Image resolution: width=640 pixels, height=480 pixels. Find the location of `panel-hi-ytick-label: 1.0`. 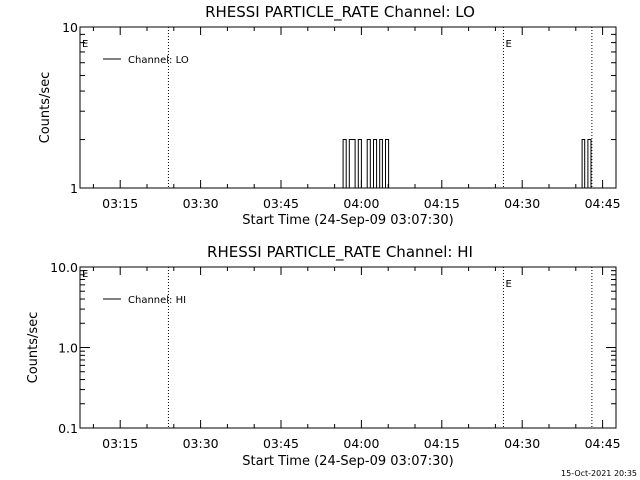

panel-hi-ytick-label: 1.0 is located at coordinates (68, 348).